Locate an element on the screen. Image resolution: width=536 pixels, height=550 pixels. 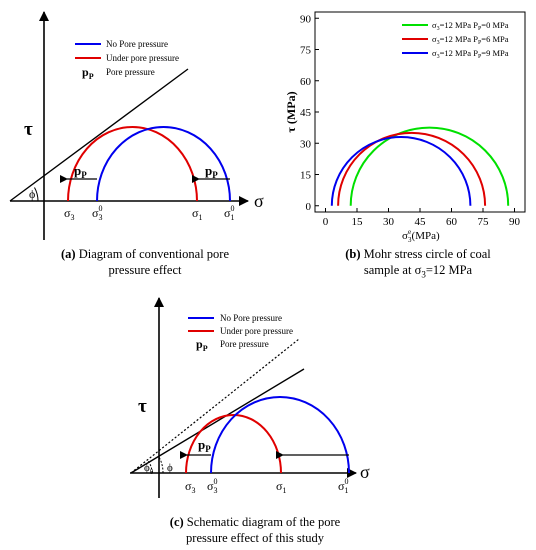
x-tick-label: 30 is located at coordinates (389, 222).